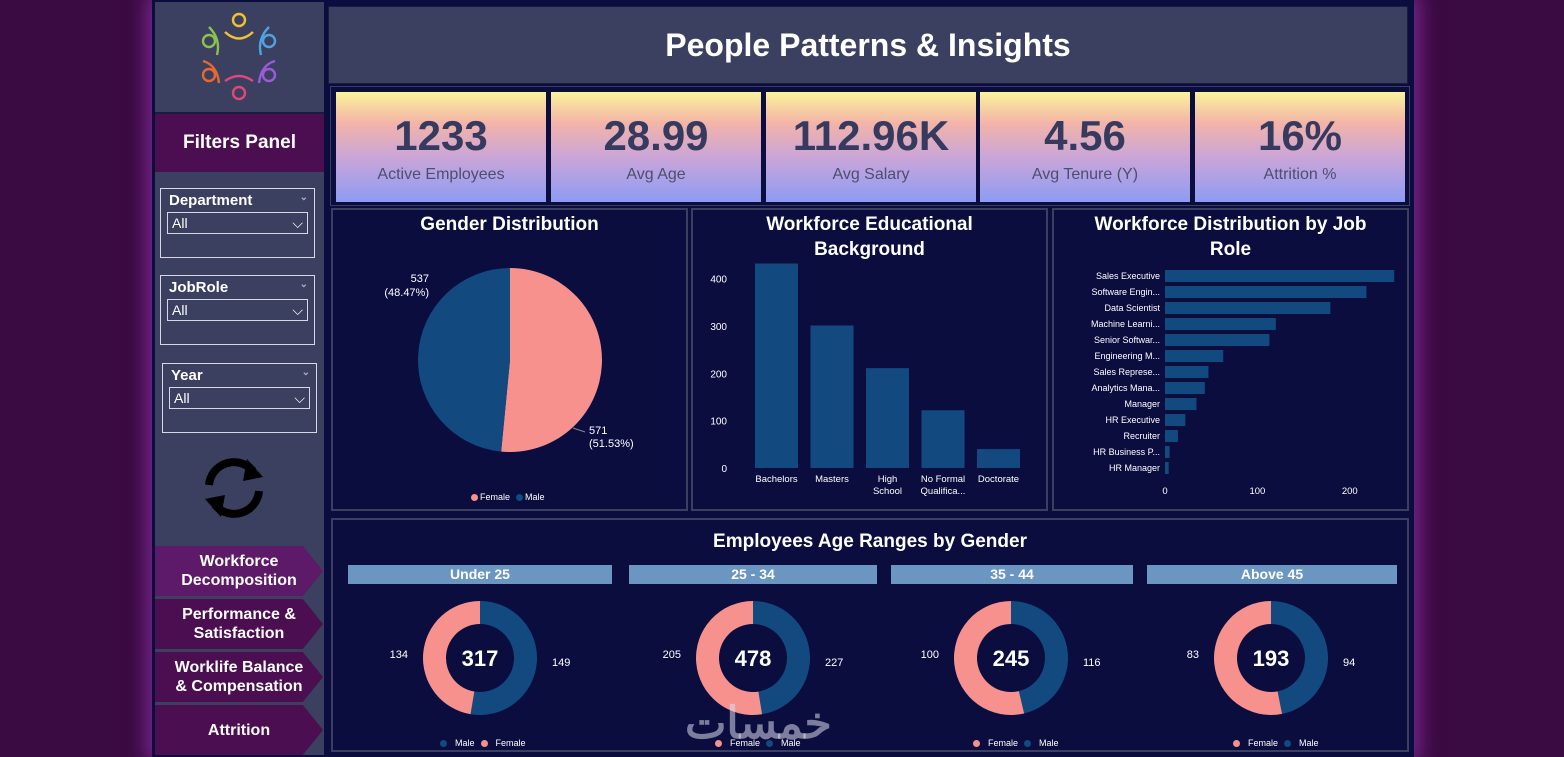 The height and width of the screenshot is (757, 1564). Describe the element at coordinates (1271, 658) in the screenshot. I see `donut-center-total: 193` at that location.